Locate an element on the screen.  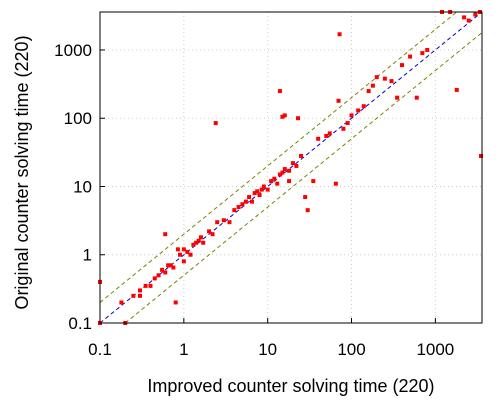
y-tick-label: 1 is located at coordinates (87, 255).